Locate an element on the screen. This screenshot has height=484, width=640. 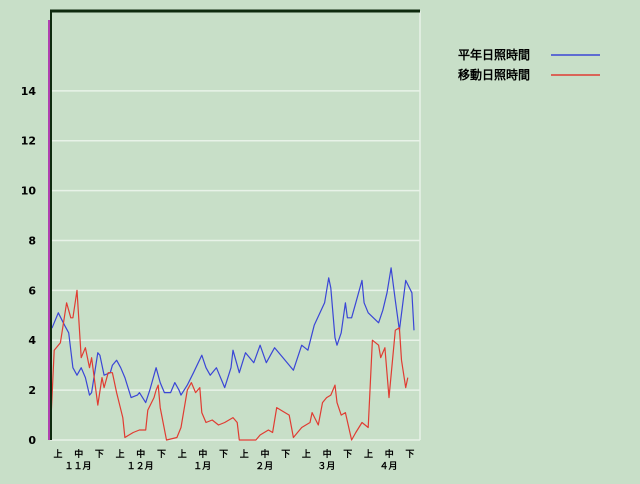
y-tick-label: 0 is located at coordinates (32, 440).